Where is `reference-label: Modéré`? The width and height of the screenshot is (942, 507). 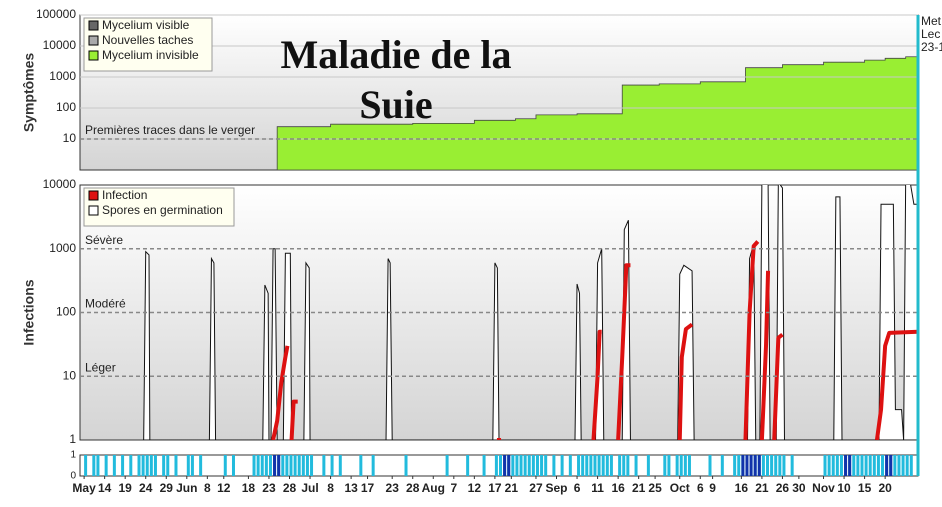
reference-label: Modéré is located at coordinates (105, 304).